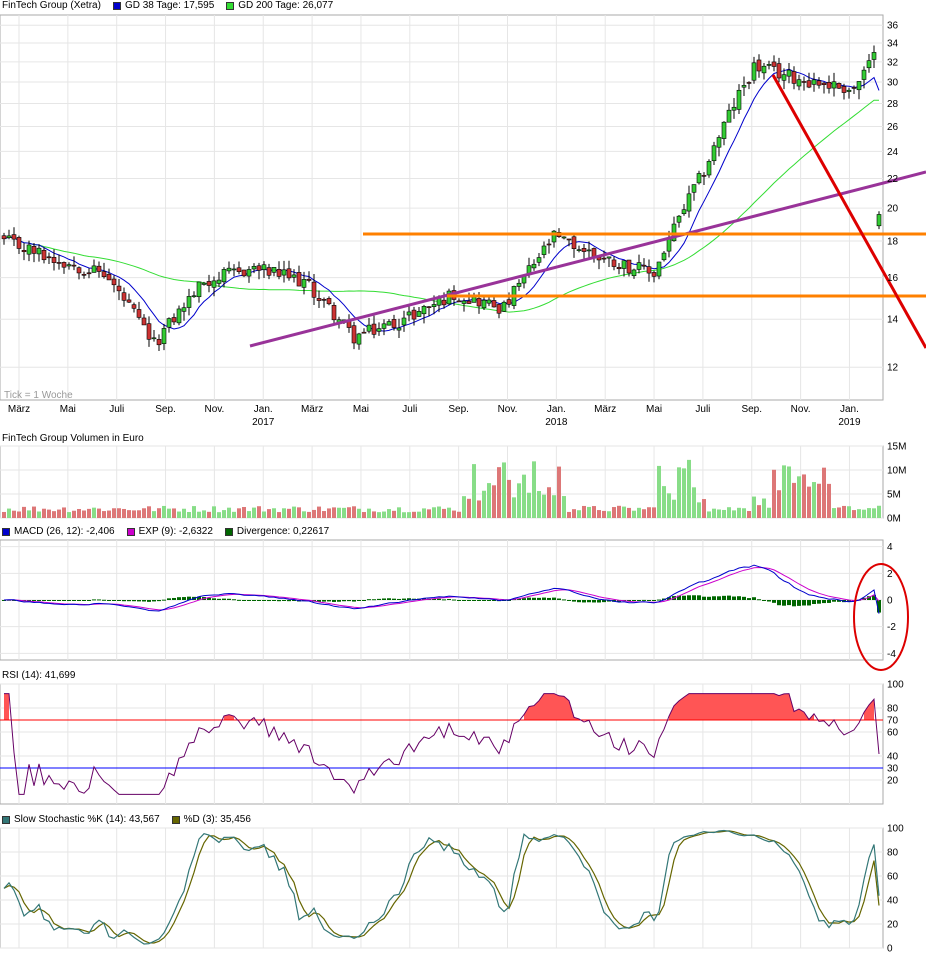  Describe the element at coordinates (896, 483) in the screenshot. I see `volume-axis-group: 15M 10M 5M 0M` at that location.